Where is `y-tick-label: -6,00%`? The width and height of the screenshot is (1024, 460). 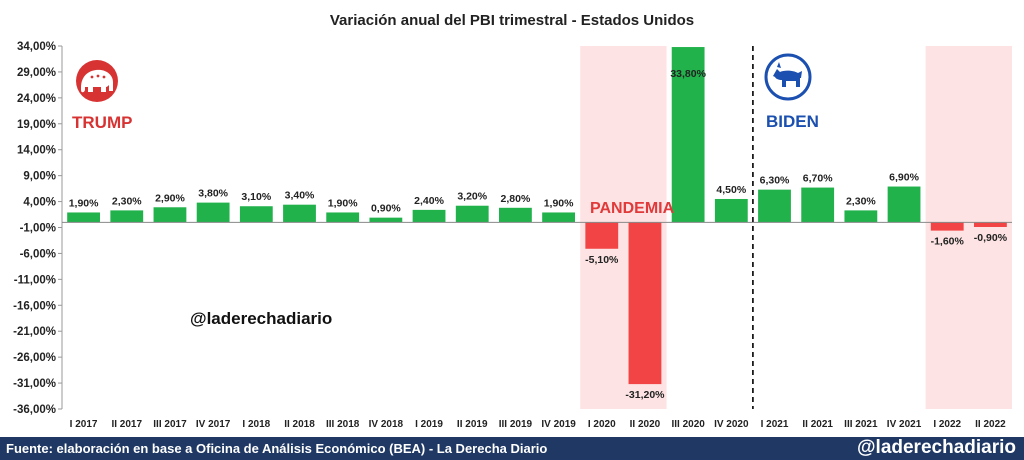
y-tick-label: -6,00% is located at coordinates (38, 254).